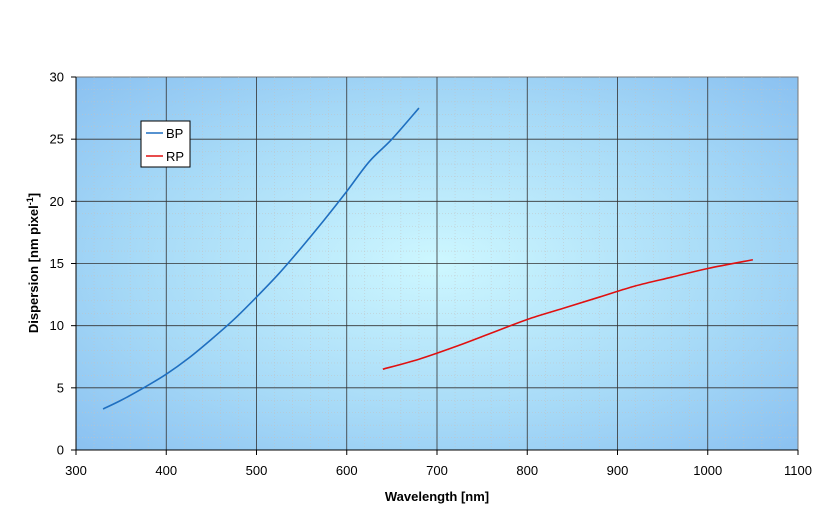 The height and width of the screenshot is (531, 830). Describe the element at coordinates (57, 325) in the screenshot. I see `y-tick-label: 10` at that location.